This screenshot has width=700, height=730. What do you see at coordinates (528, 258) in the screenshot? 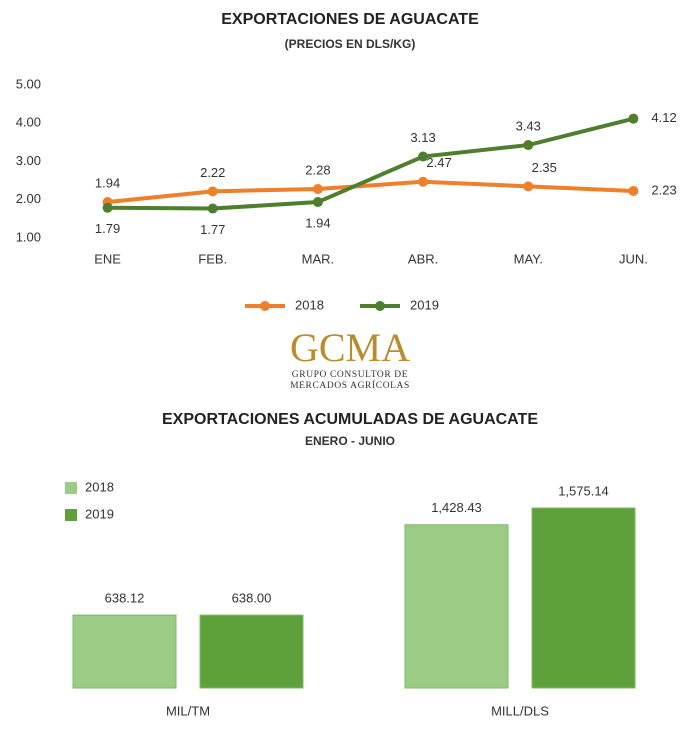
I see `x-tick-label: MAY.` at bounding box center [528, 258].